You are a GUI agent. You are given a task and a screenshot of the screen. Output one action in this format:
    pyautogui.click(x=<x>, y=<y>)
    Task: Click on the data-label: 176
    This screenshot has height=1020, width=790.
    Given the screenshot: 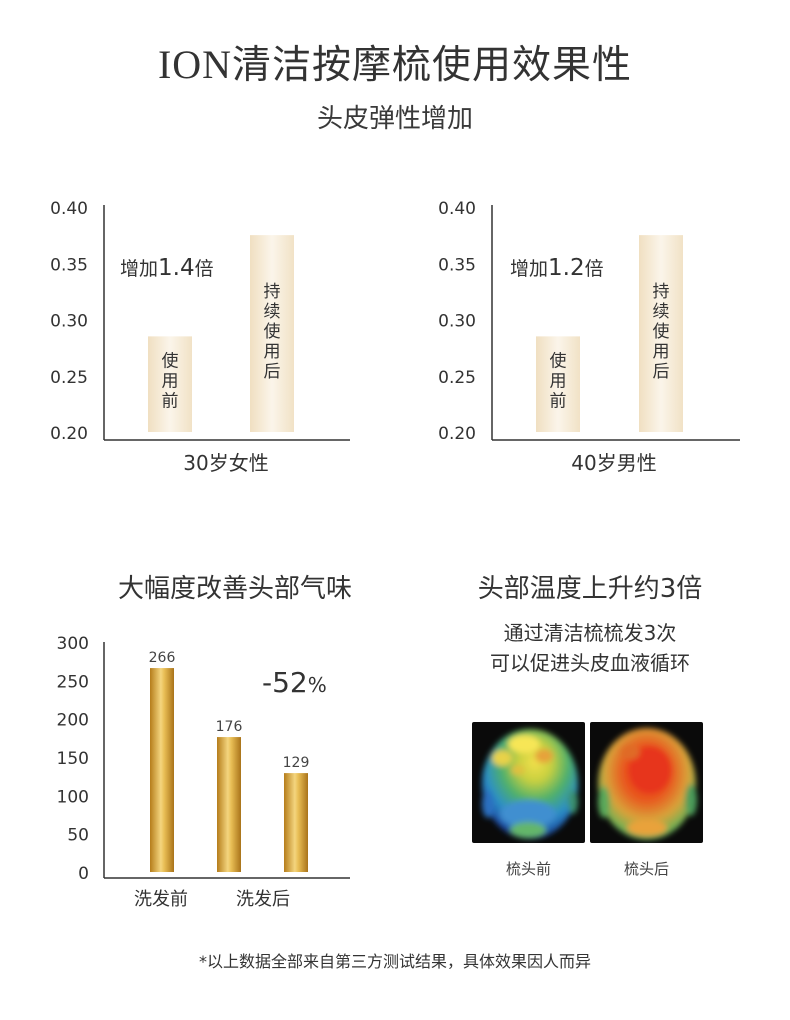 What is the action you would take?
    pyautogui.click(x=229, y=727)
    